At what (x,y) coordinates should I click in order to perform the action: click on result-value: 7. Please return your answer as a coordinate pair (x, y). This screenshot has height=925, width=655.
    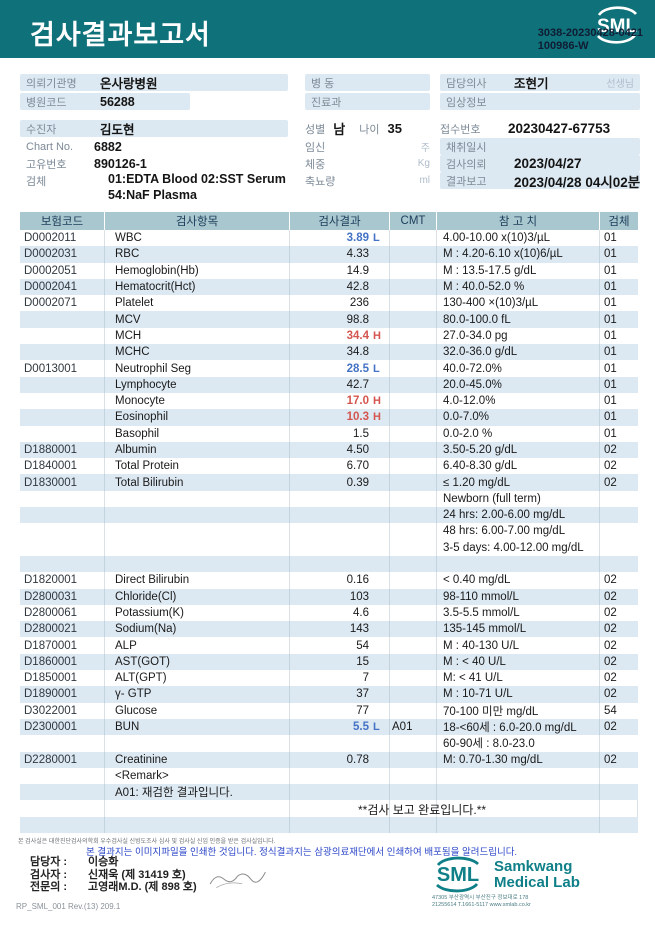
    Looking at the image, I should click on (365, 678).